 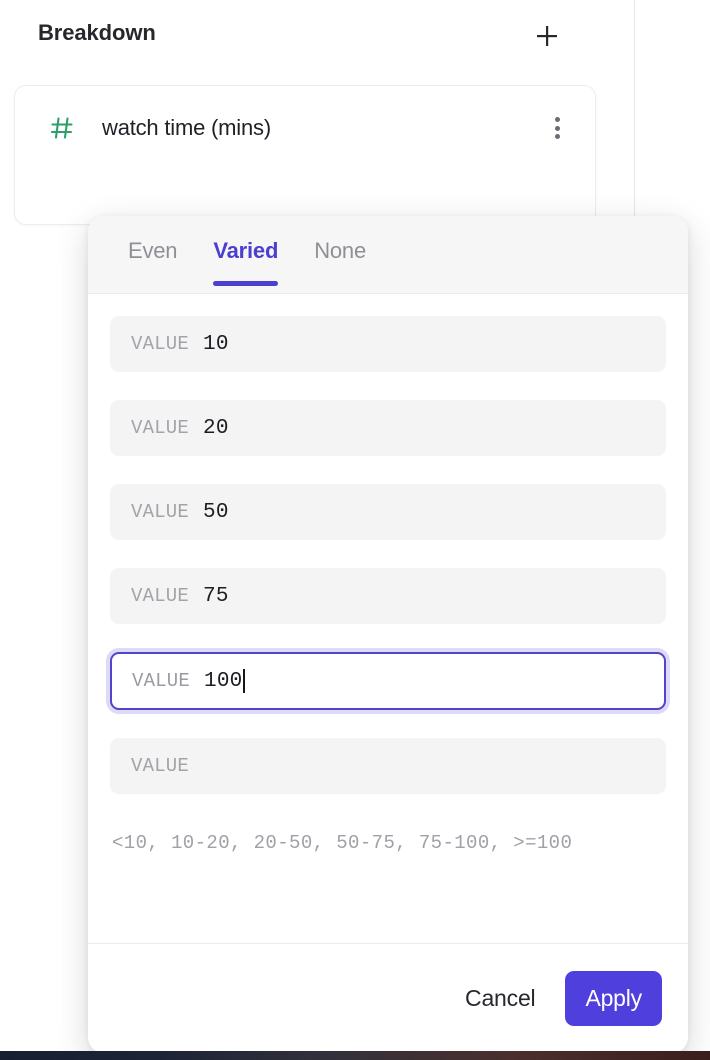 I want to click on panel-divider, so click(x=634, y=108).